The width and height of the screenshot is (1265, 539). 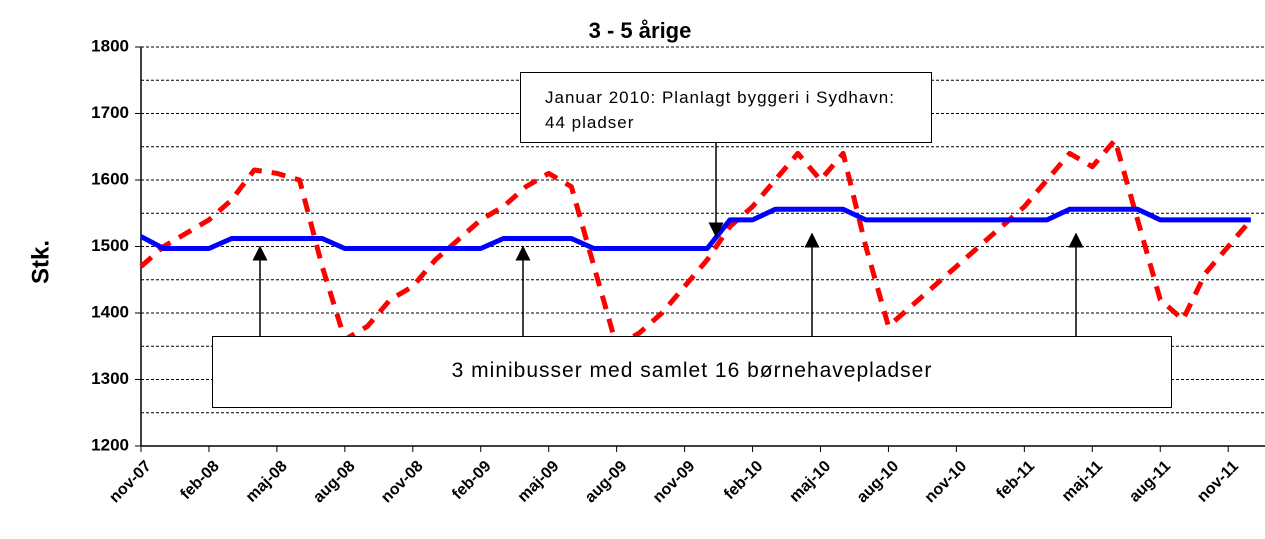 What do you see at coordinates (40, 262) in the screenshot?
I see `y-axis-label: Stk.` at bounding box center [40, 262].